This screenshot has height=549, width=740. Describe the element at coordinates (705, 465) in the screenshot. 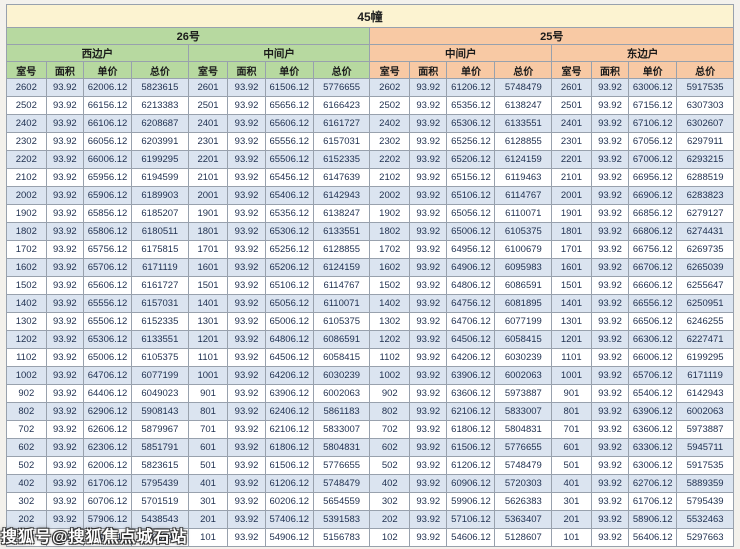

I see `total-price-cell: 5917535` at that location.